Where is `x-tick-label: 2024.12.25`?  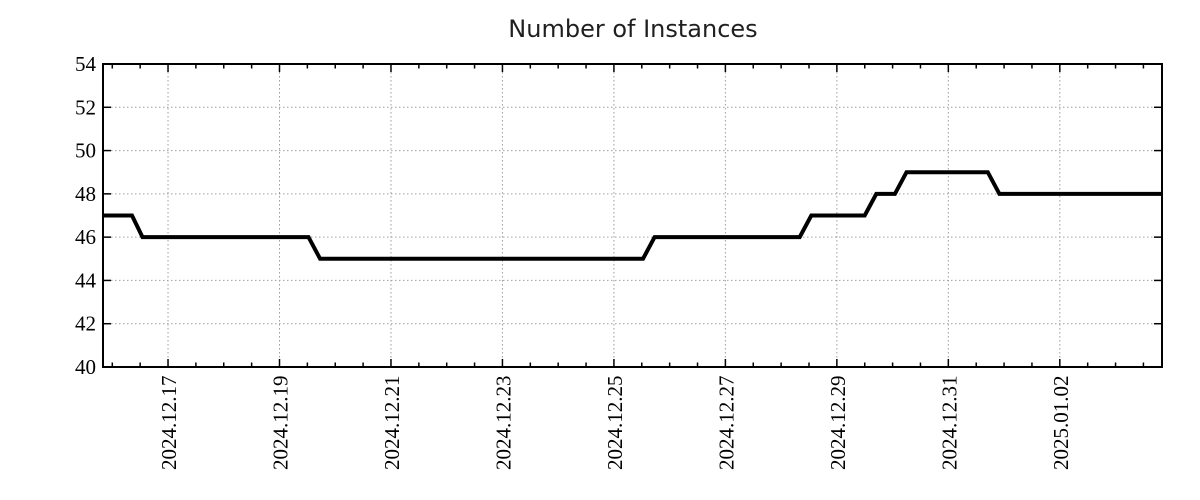 x-tick-label: 2024.12.25 is located at coordinates (615, 423).